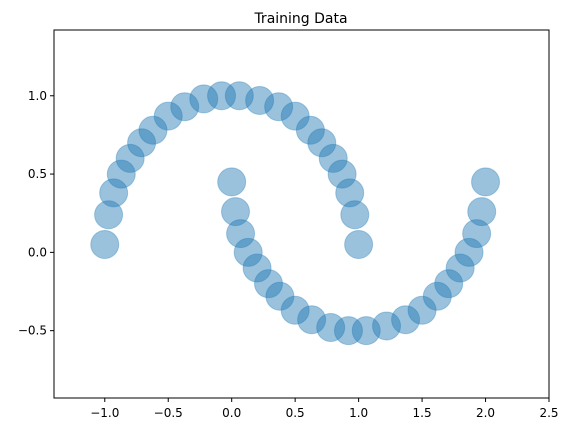 Image resolution: width=569 pixels, height=435 pixels. I want to click on x-tick-label: 1.0, so click(358, 413).